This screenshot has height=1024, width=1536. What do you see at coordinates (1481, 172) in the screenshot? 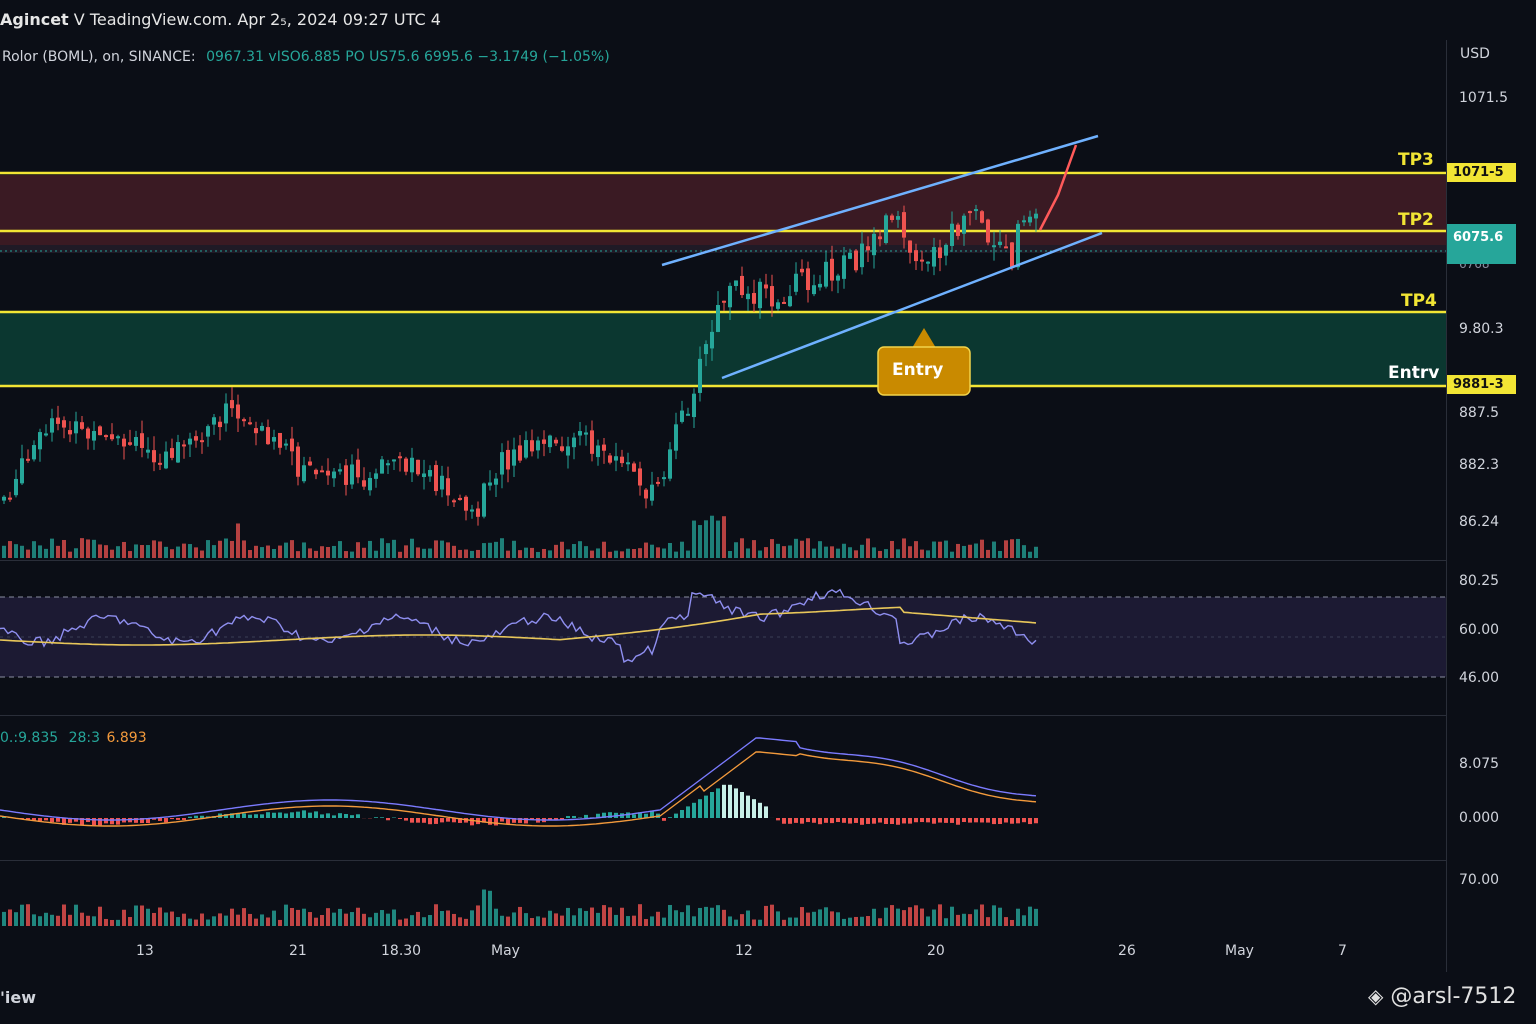
I see `tp3-price-tag: 1071-5` at bounding box center [1481, 172].